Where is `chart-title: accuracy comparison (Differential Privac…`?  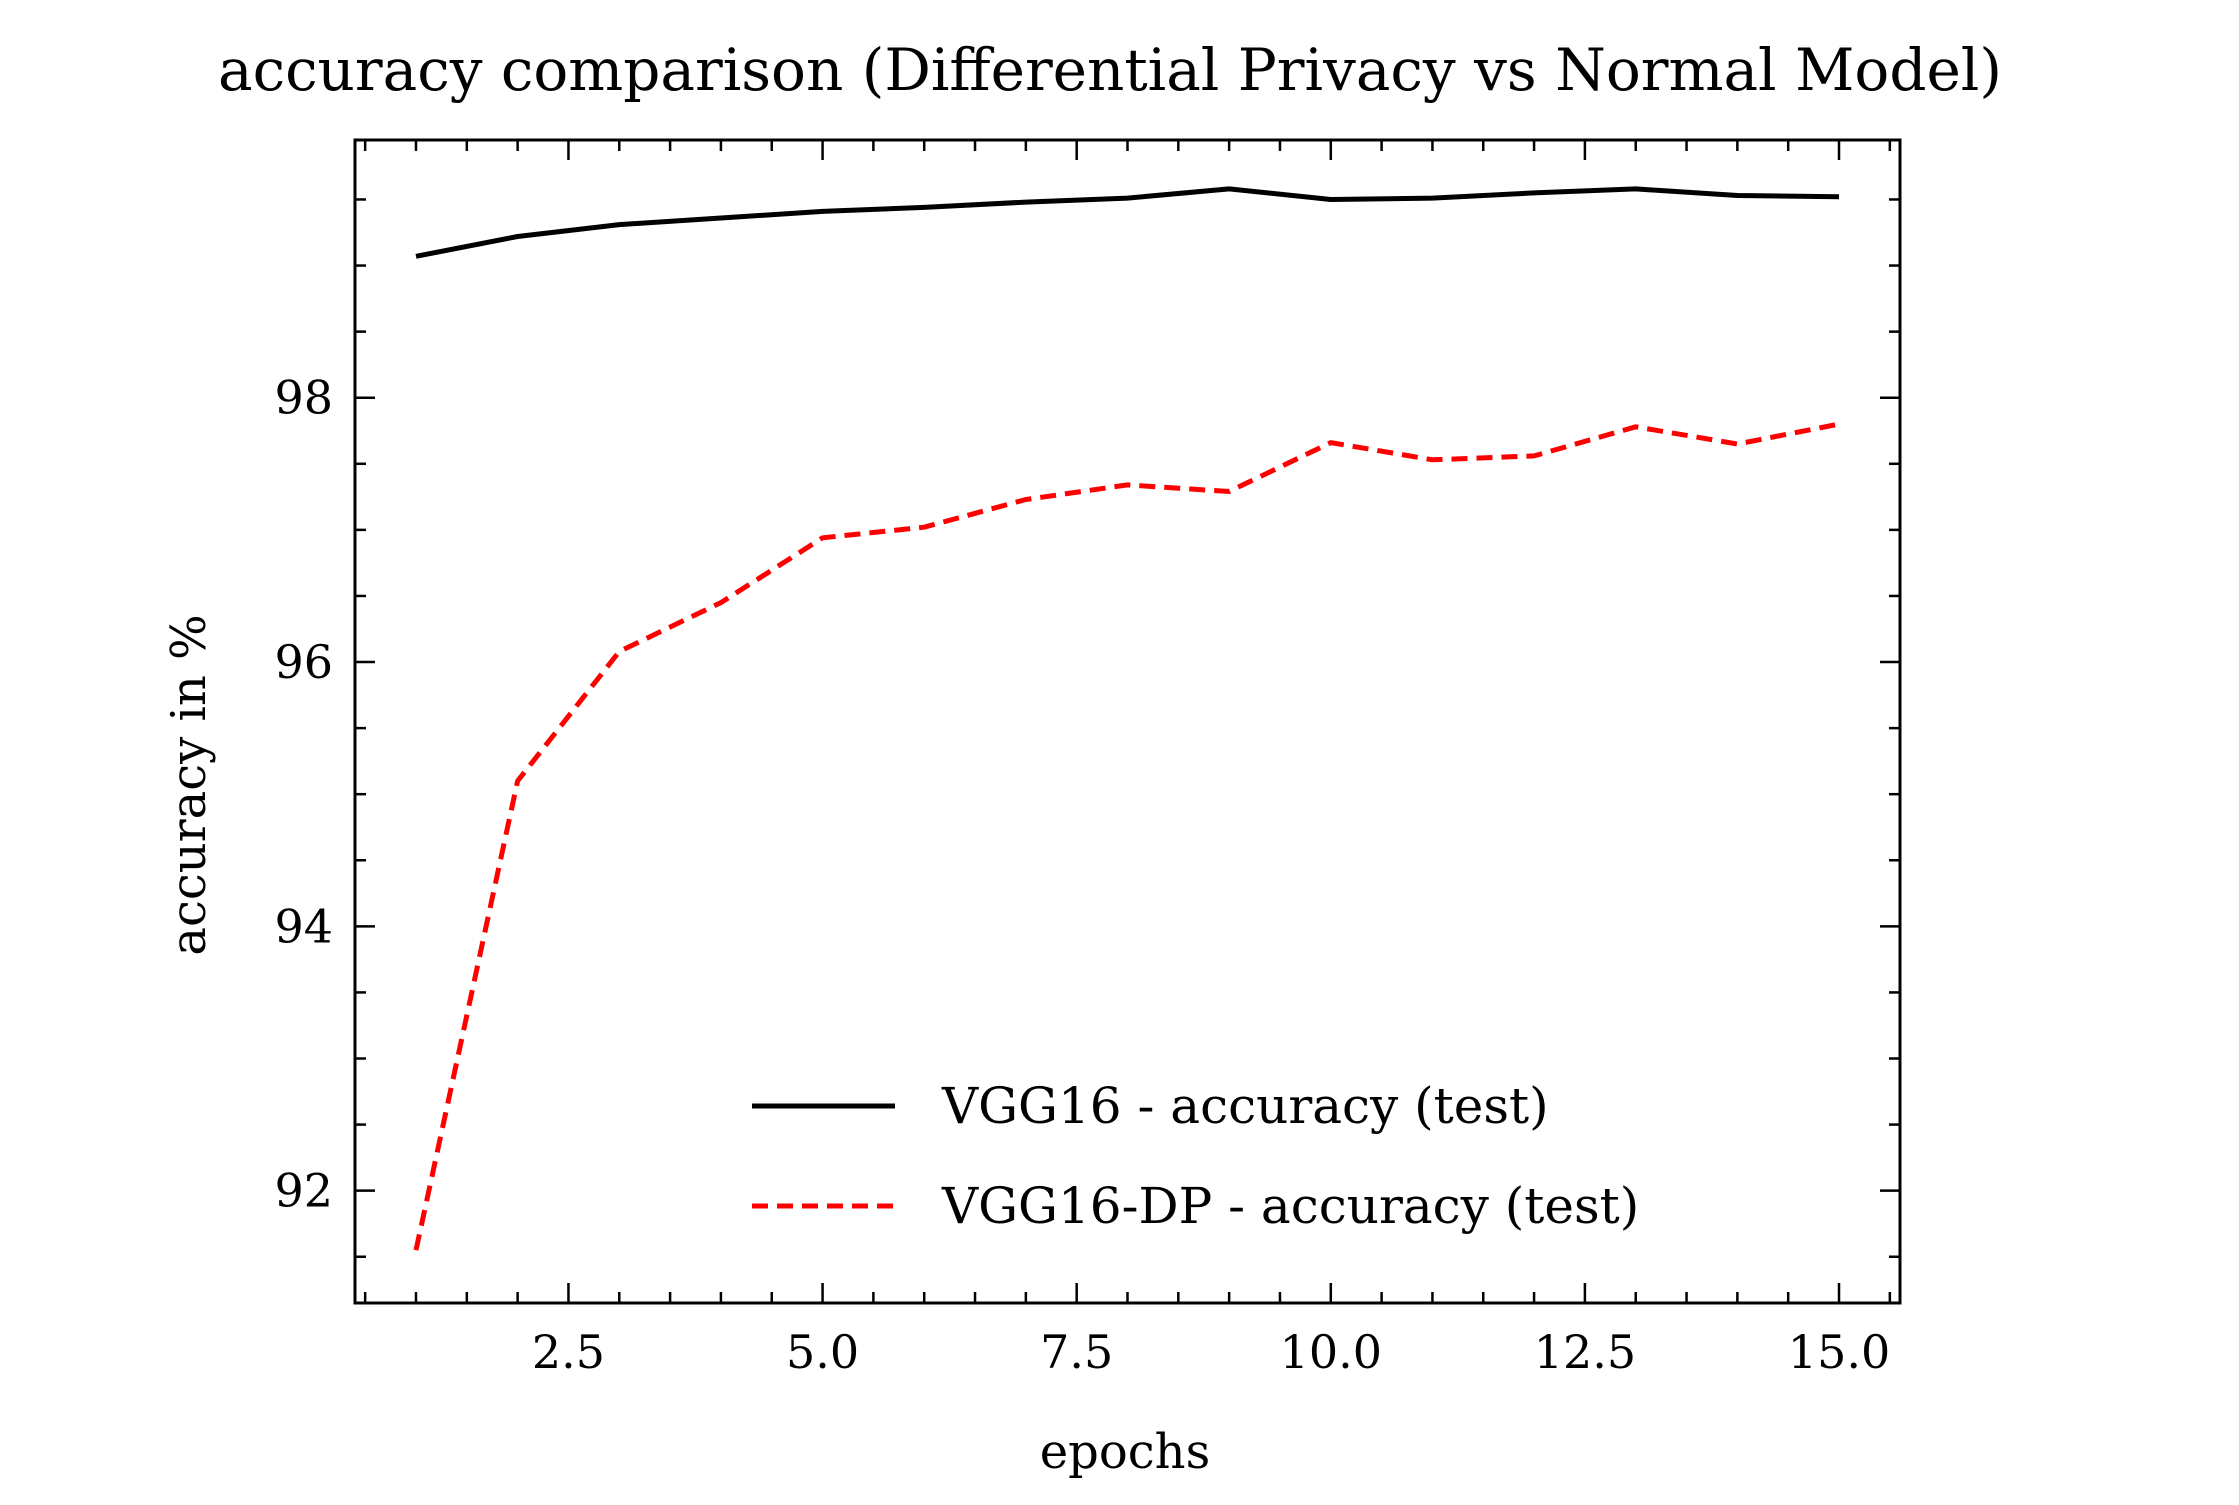
chart-title: accuracy comparison (Differential Privac… is located at coordinates (1110, 70).